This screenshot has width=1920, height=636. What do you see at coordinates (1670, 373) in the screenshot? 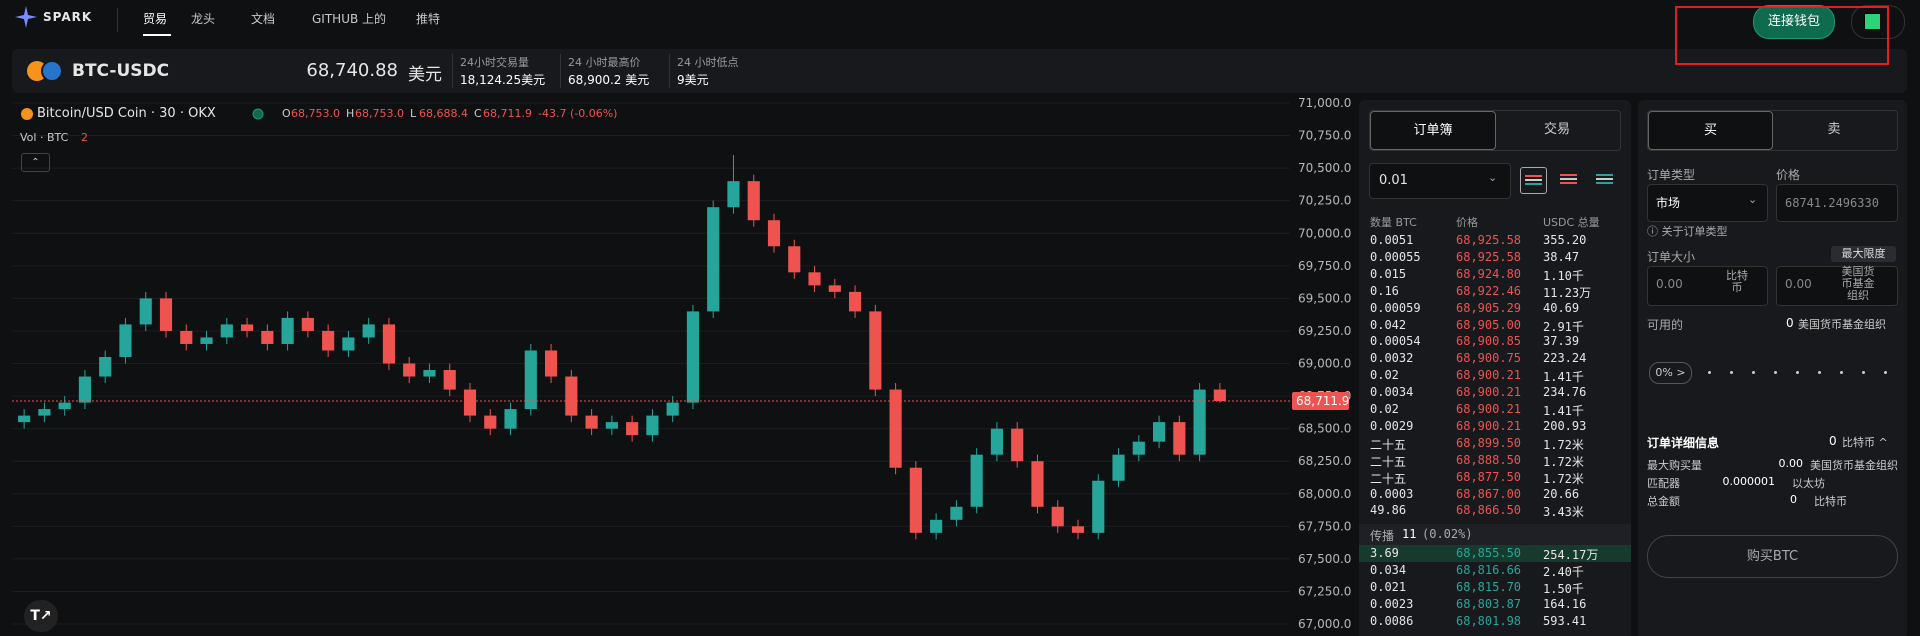
I see `percent-pill: 0% >` at bounding box center [1670, 373].